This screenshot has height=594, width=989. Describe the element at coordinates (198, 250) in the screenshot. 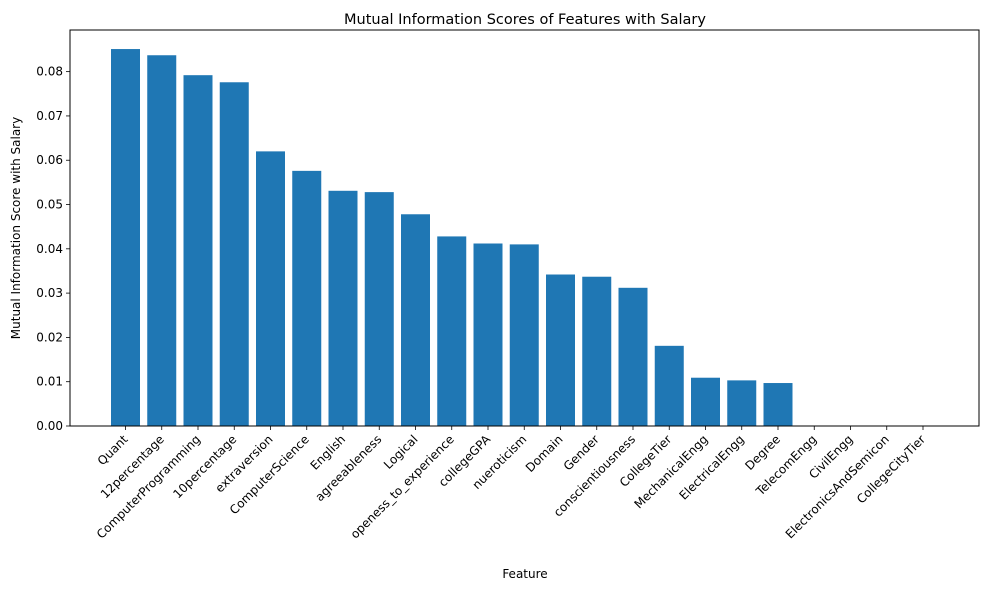

I see `bar-ComputerProgramming` at that location.